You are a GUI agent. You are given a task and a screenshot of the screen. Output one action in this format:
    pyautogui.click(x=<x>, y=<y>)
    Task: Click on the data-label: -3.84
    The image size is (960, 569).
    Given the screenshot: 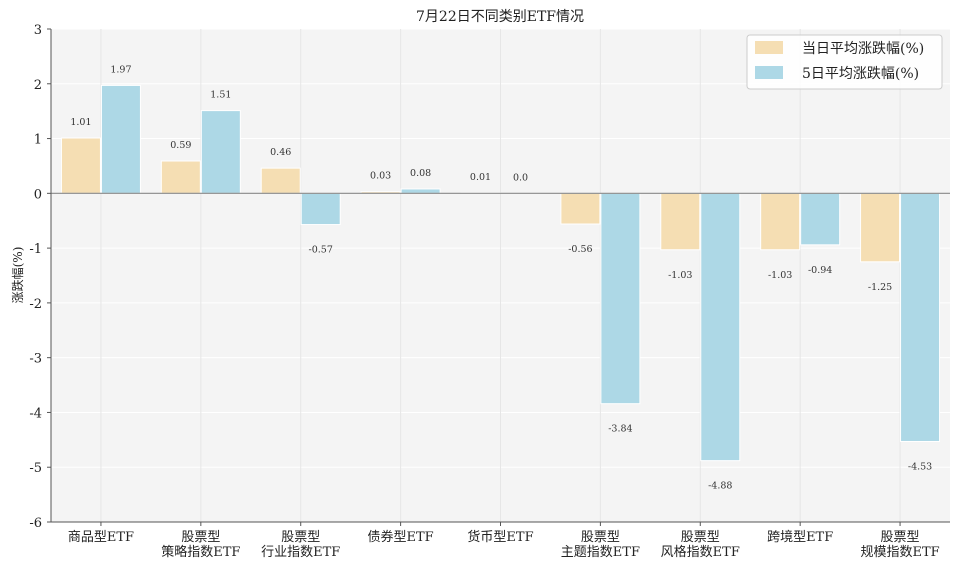 What is the action you would take?
    pyautogui.click(x=620, y=429)
    